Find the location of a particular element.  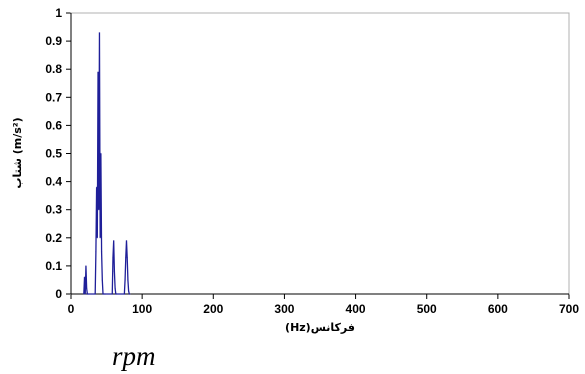

y-tick-label: 0.9 is located at coordinates (53, 41).